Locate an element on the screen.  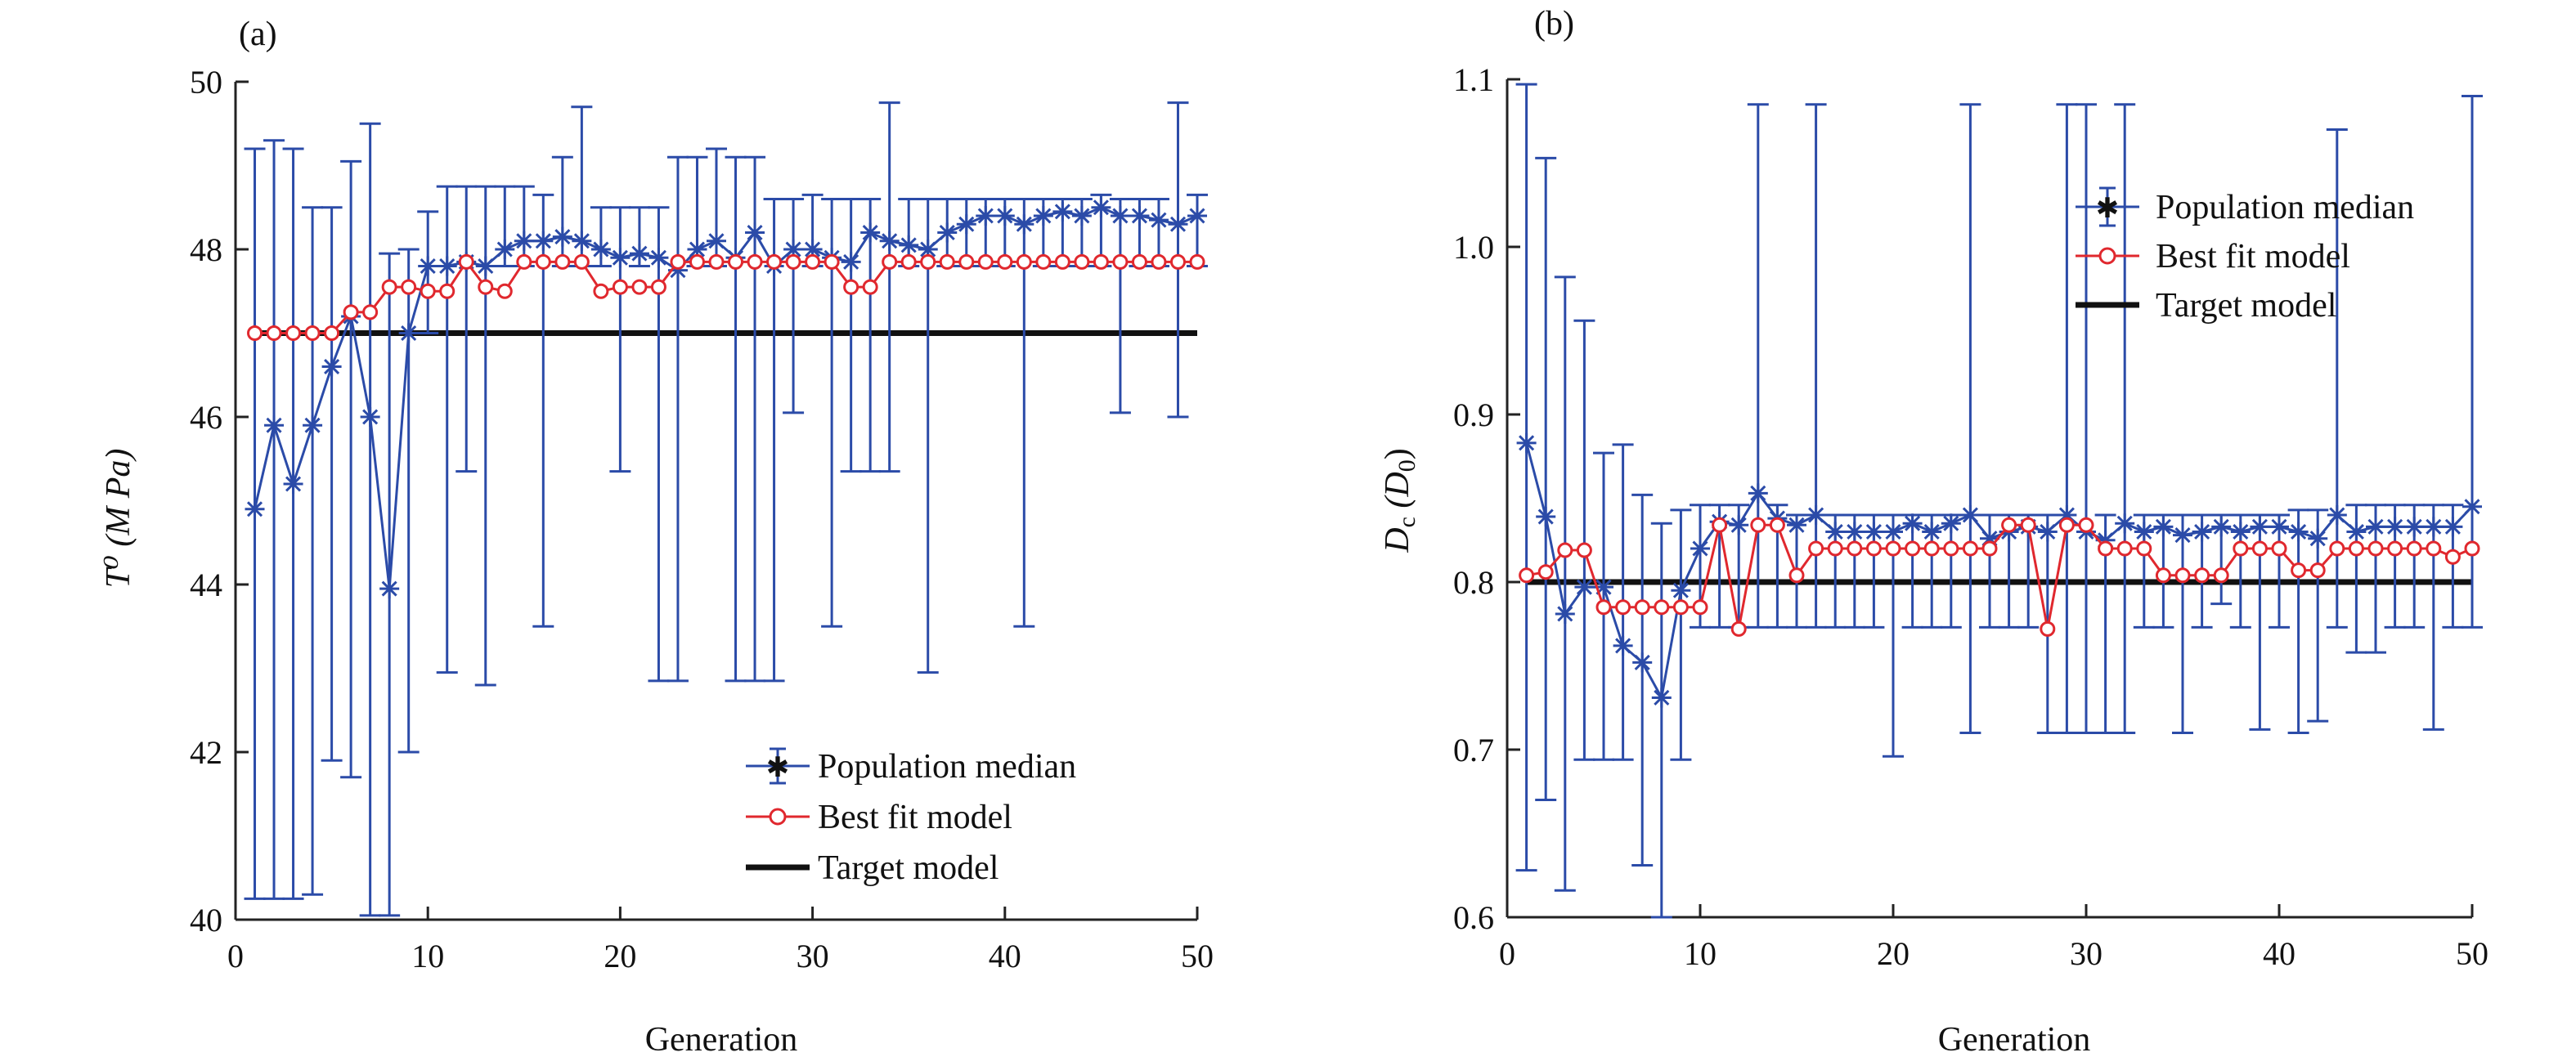
panel-b-y-label-subscript: c is located at coordinates (1406, 522).